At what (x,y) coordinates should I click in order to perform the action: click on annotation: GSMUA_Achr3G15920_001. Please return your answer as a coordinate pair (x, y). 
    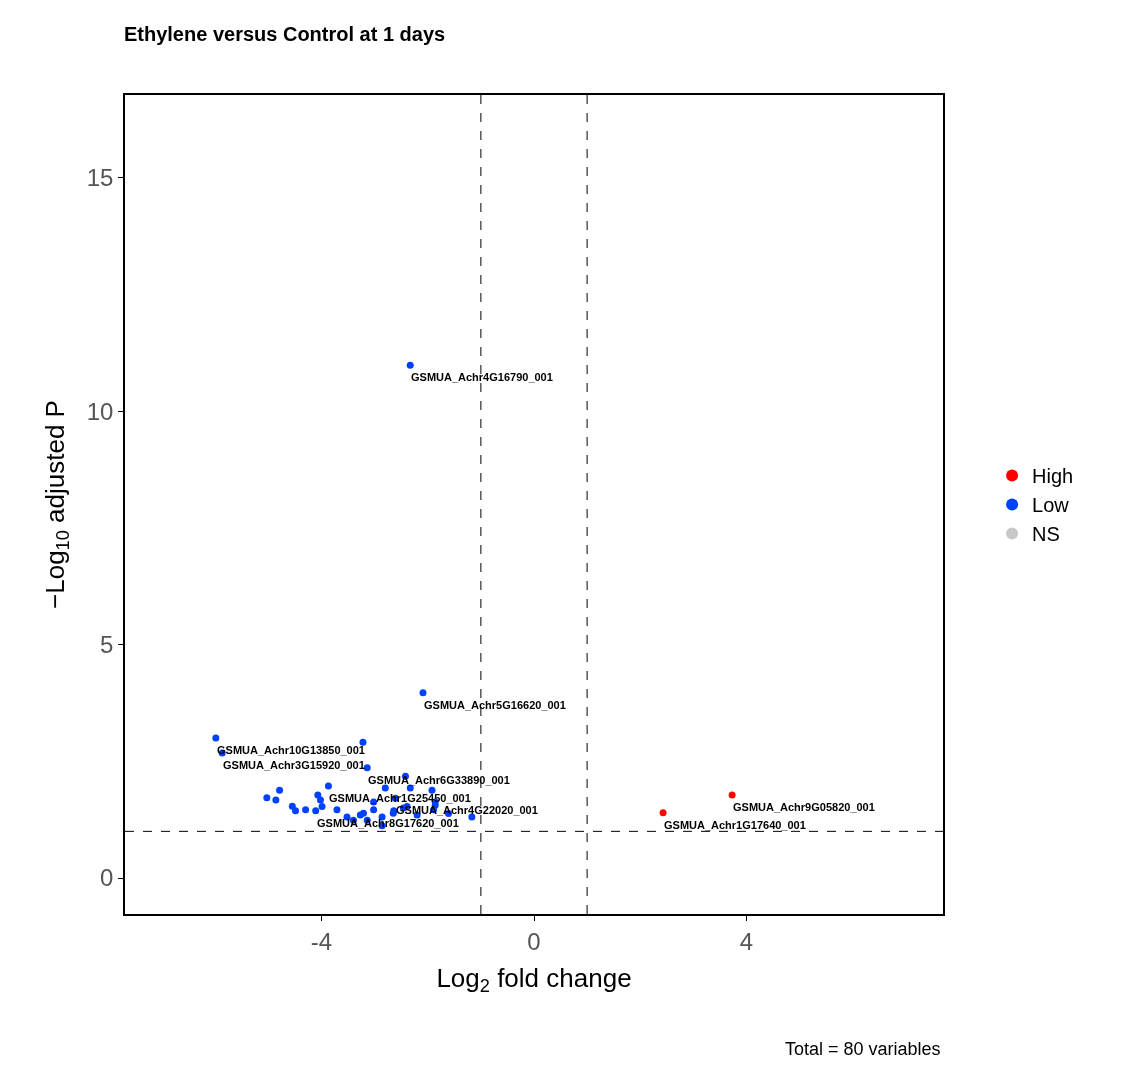
    Looking at the image, I should click on (294, 765).